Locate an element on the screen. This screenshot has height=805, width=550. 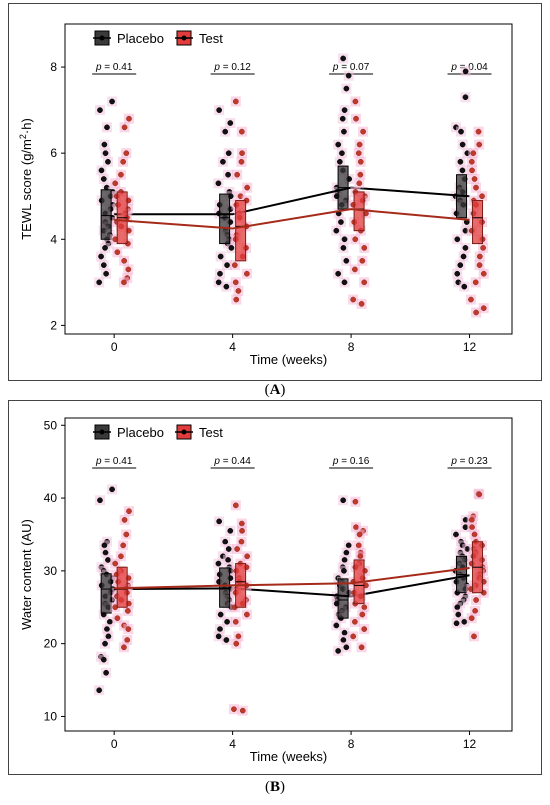
p-value-label: p = 0.16 is located at coordinates (351, 461).